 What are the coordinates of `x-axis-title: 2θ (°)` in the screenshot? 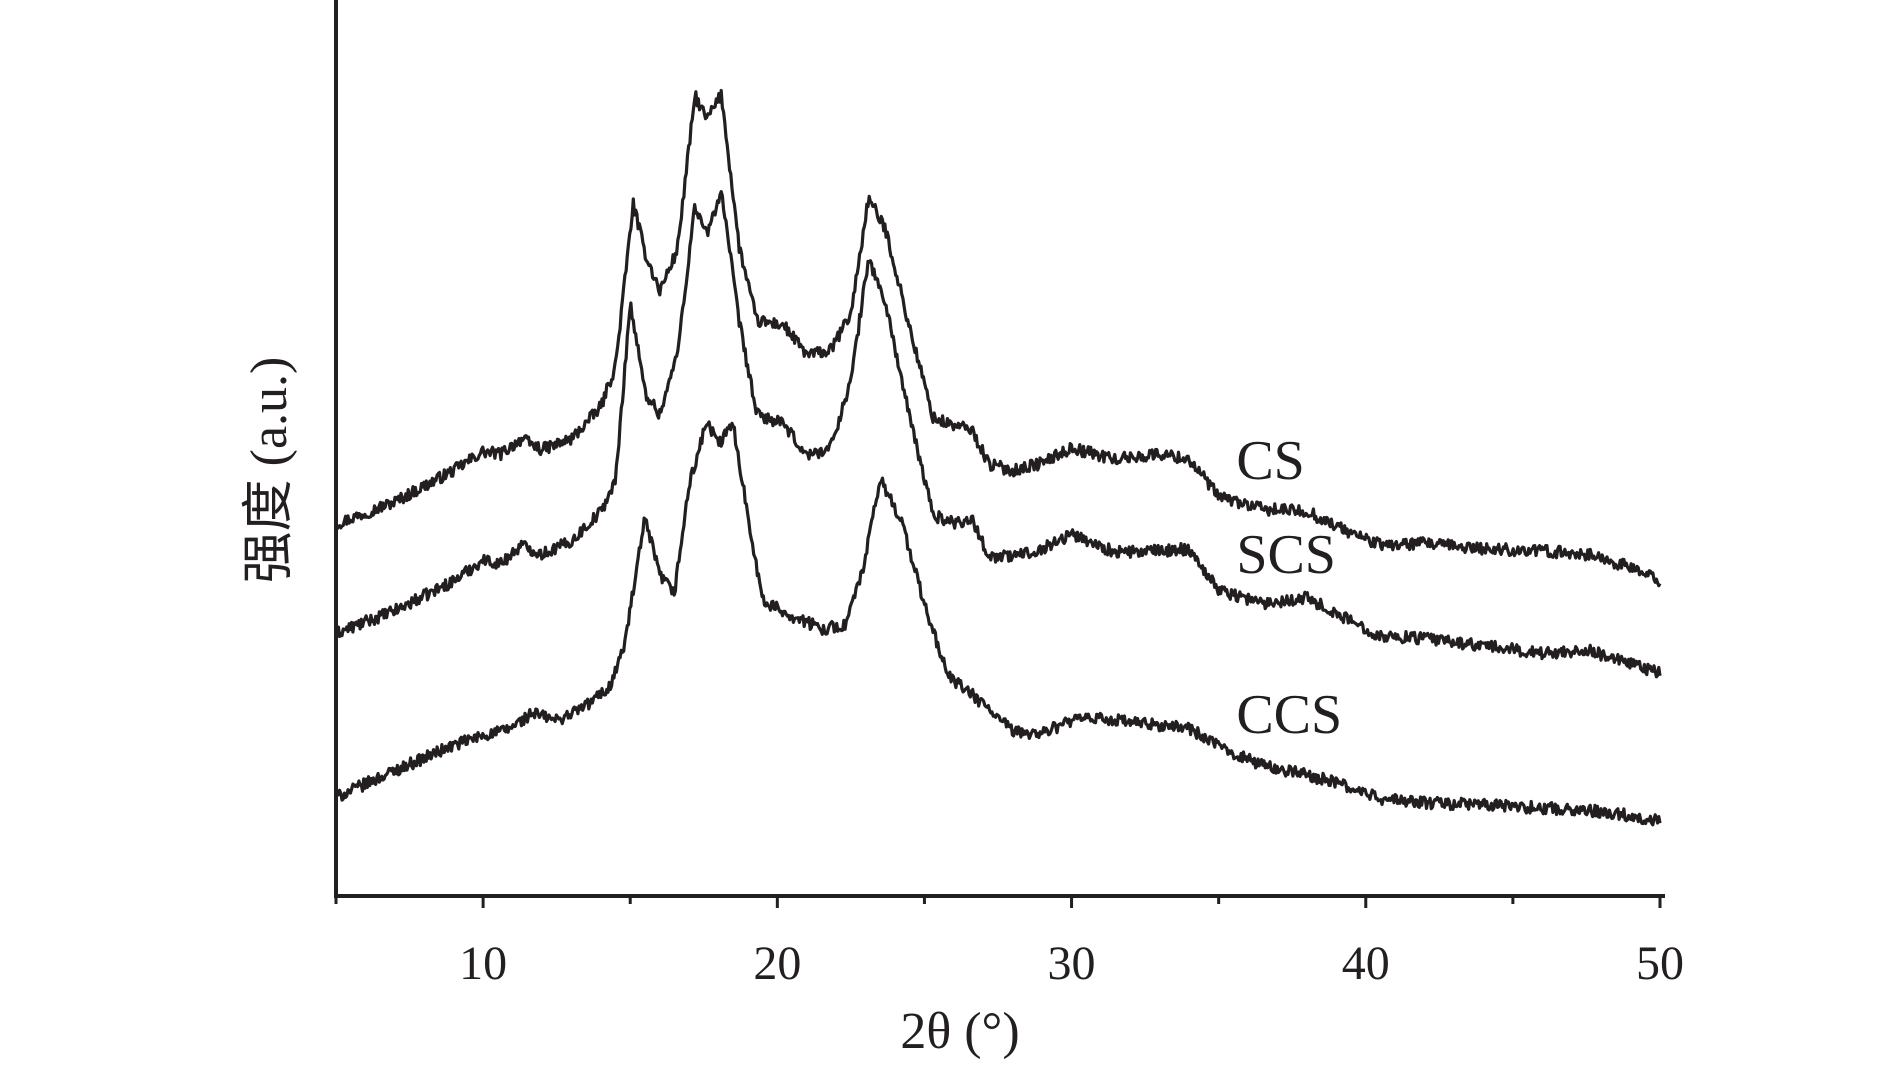 It's located at (959, 1031).